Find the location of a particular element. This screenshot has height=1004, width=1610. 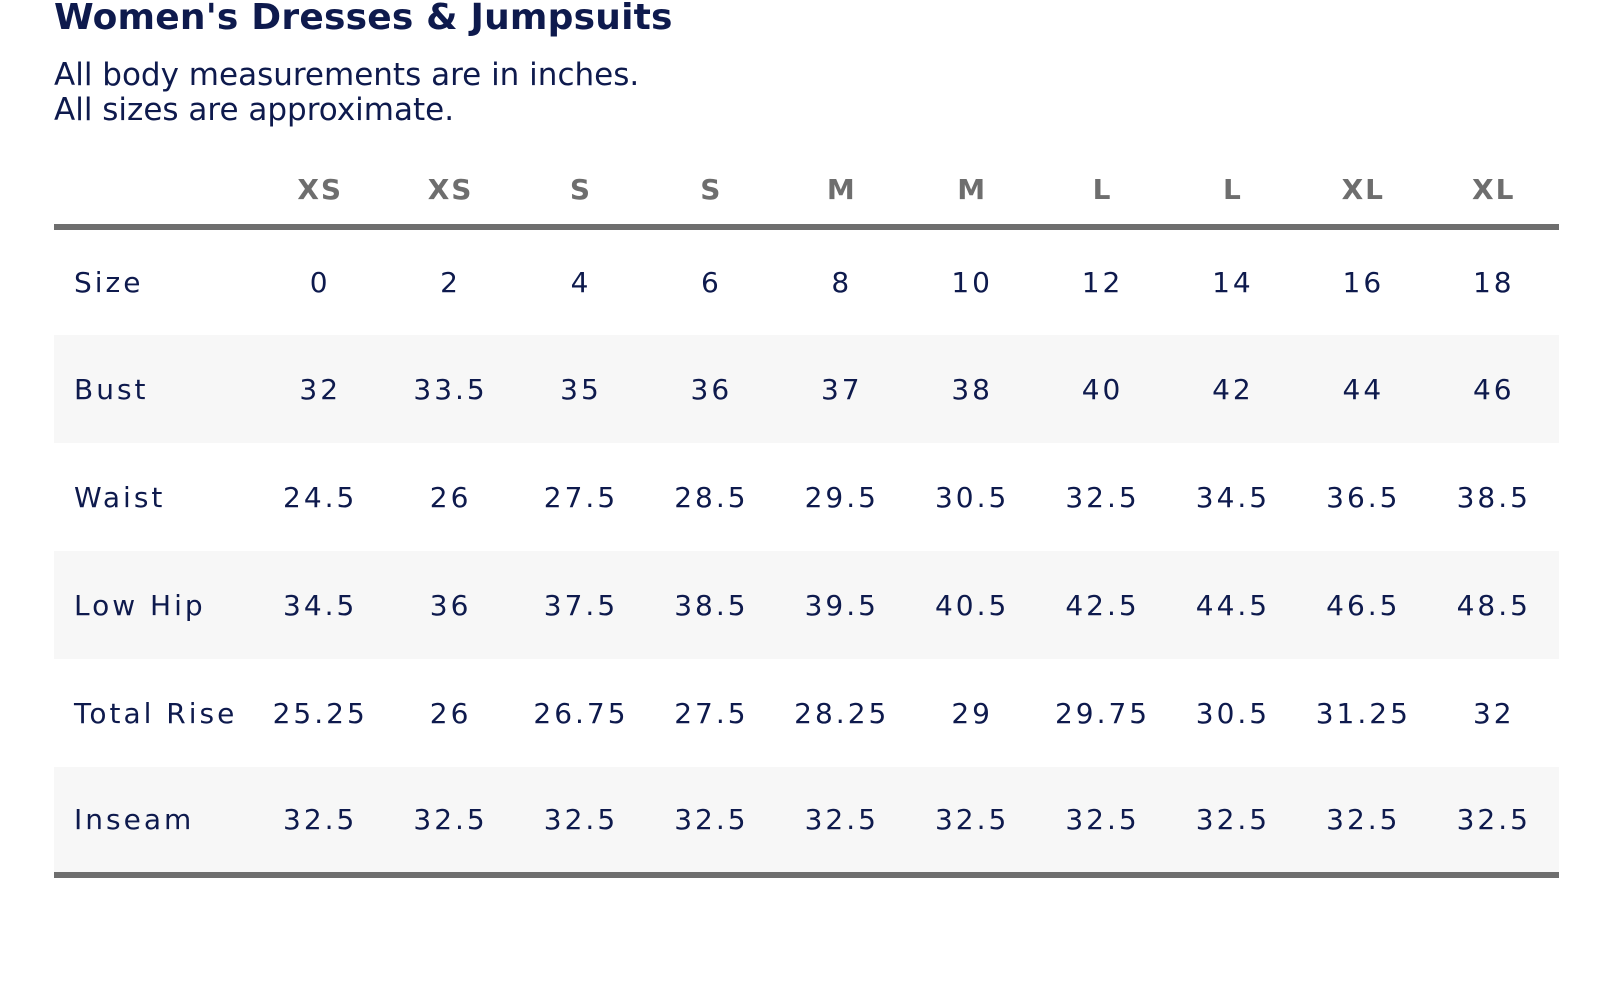

page-title: Women's Dresses & Jumpsuits is located at coordinates (363, 19).